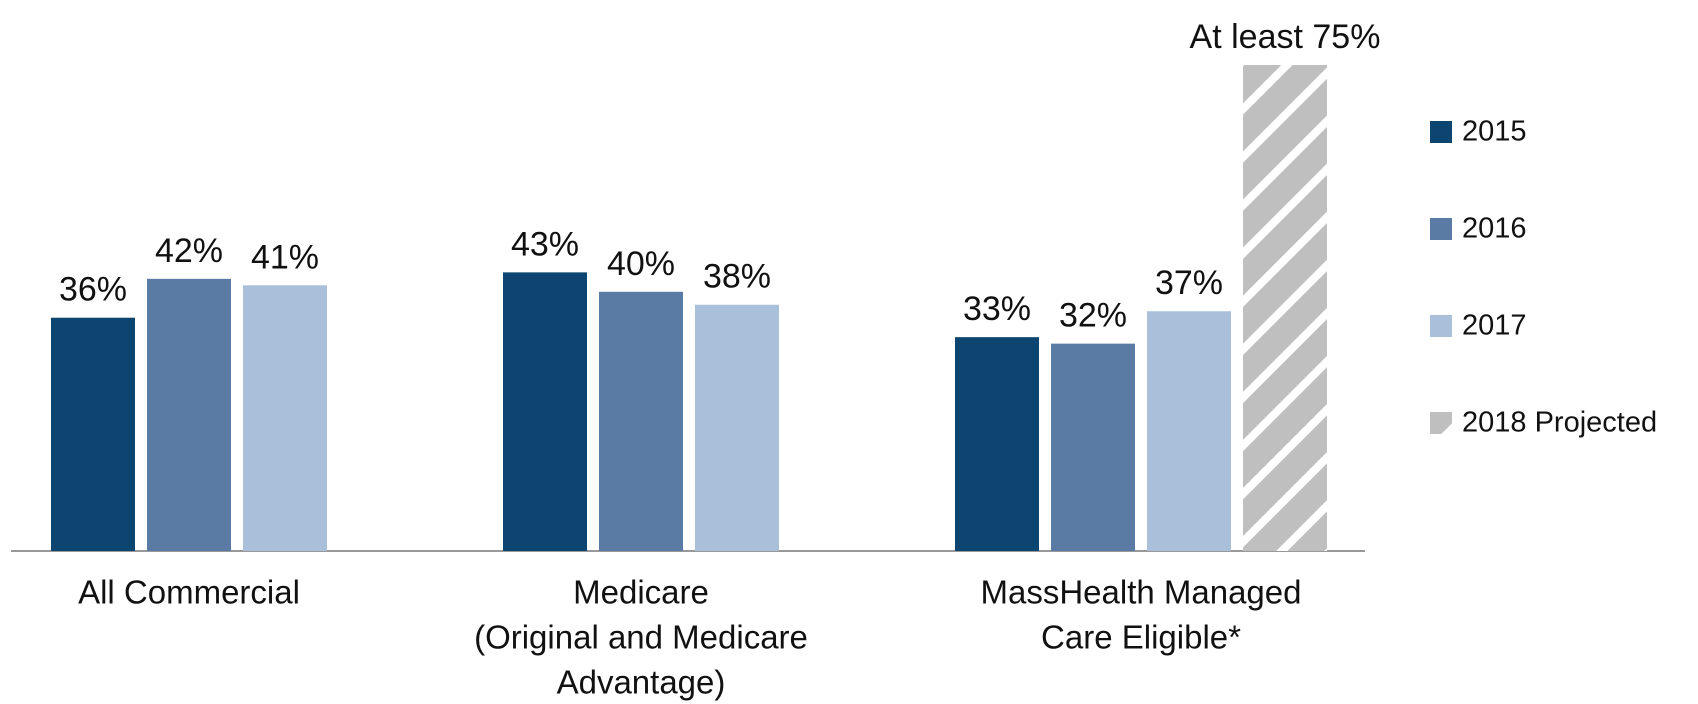  I want to click on x-tick-label: Advantage), so click(641, 682).